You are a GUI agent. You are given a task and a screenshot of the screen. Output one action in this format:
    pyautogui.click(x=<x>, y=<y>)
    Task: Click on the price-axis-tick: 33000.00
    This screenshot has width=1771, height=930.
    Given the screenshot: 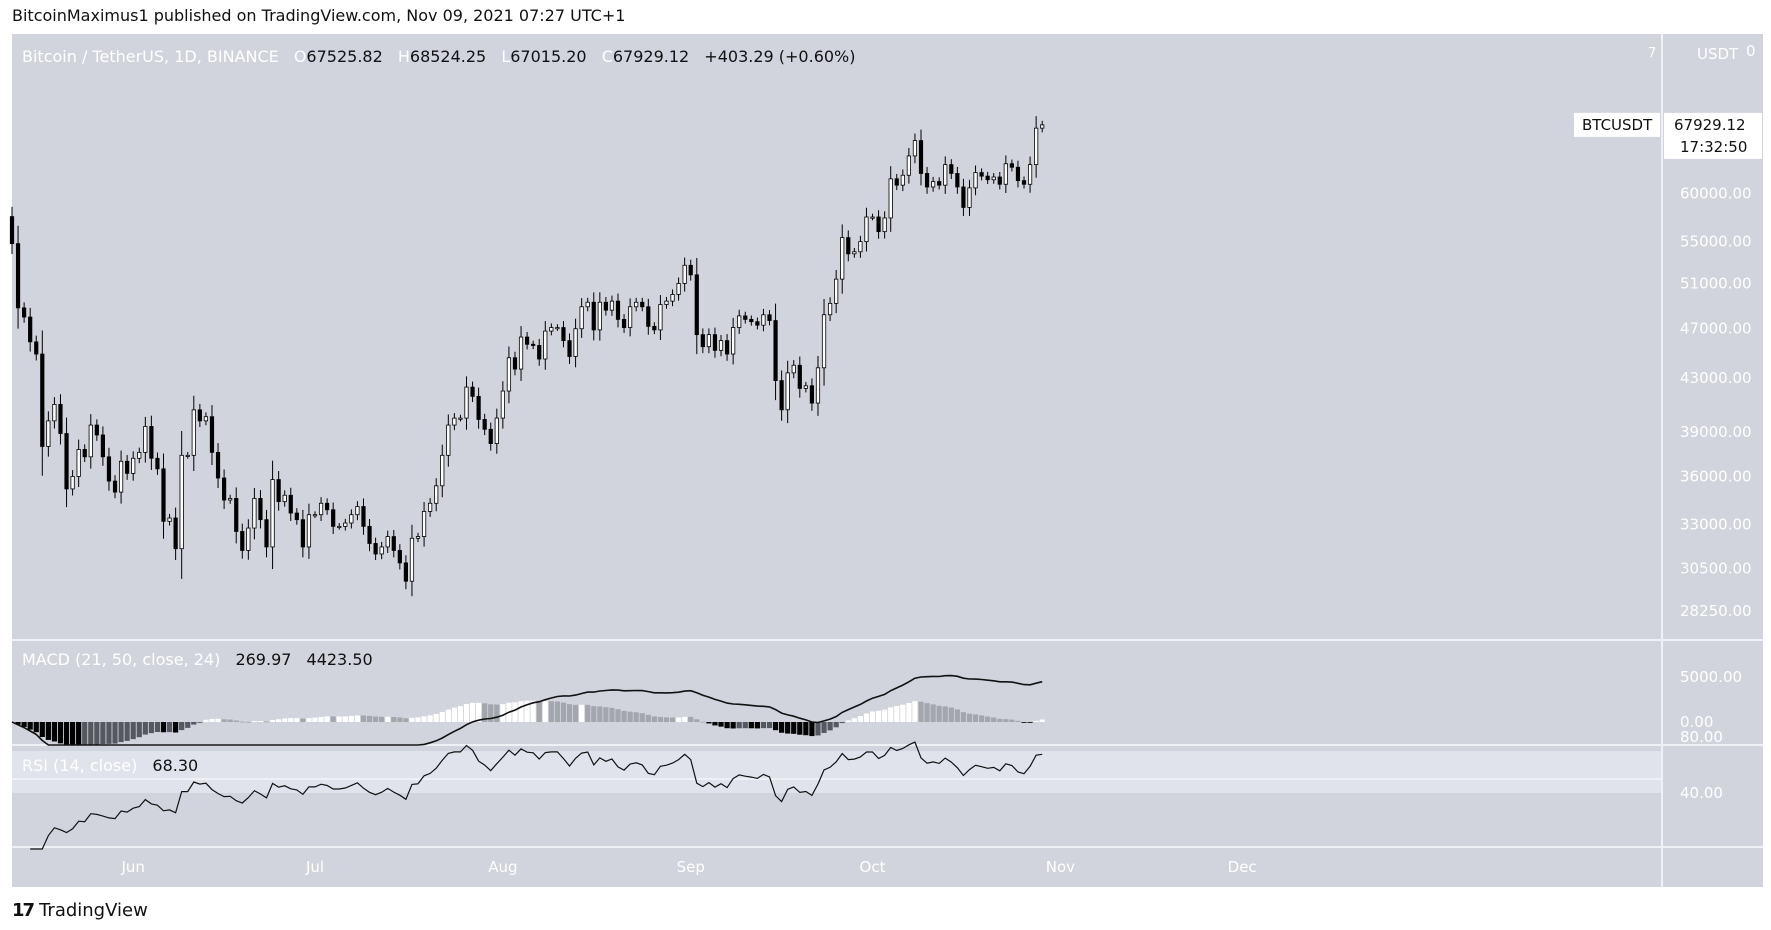 What is the action you would take?
    pyautogui.click(x=1716, y=525)
    